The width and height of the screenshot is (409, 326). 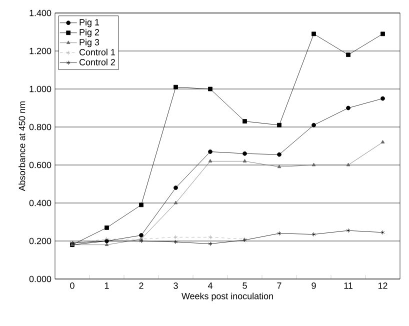 I want to click on x-tick-label: 7, so click(x=279, y=285).